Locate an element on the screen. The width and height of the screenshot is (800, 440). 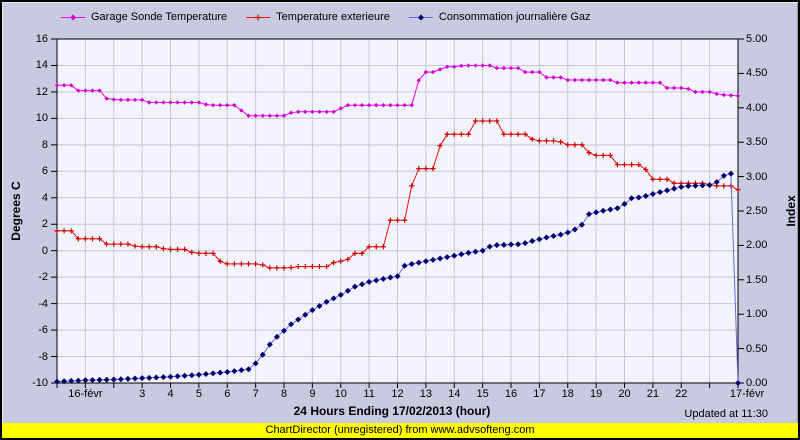
legend-label: Garage Sonde Temperature is located at coordinates (159, 17).